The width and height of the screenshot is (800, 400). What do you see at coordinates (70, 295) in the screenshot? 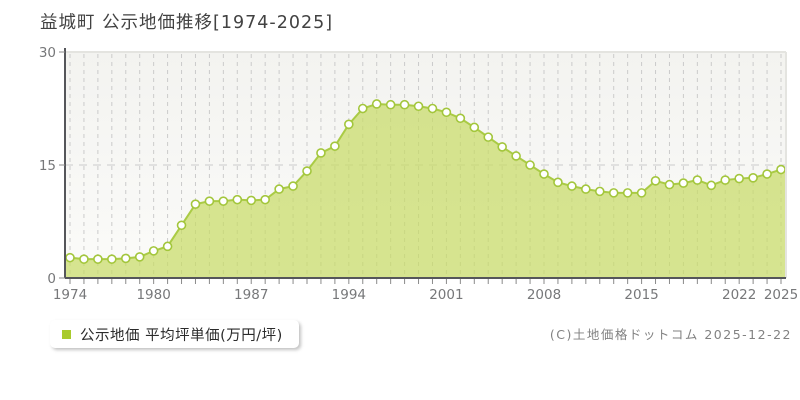
I see `svg-text: 1974` at bounding box center [70, 295].